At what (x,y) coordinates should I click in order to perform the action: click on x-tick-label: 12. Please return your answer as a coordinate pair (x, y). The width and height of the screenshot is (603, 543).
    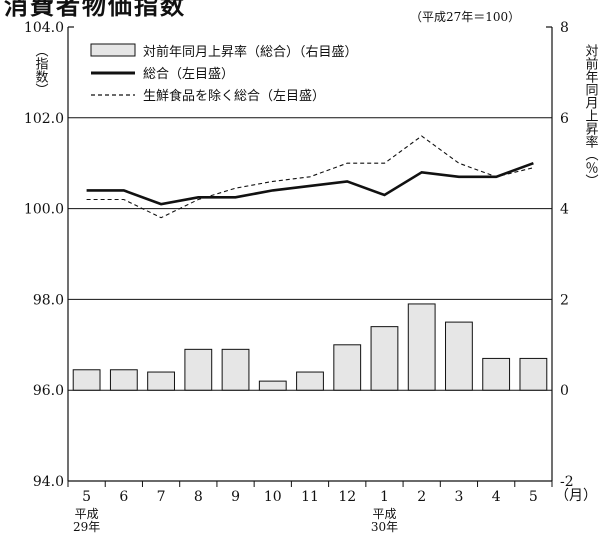
    Looking at the image, I should click on (347, 497).